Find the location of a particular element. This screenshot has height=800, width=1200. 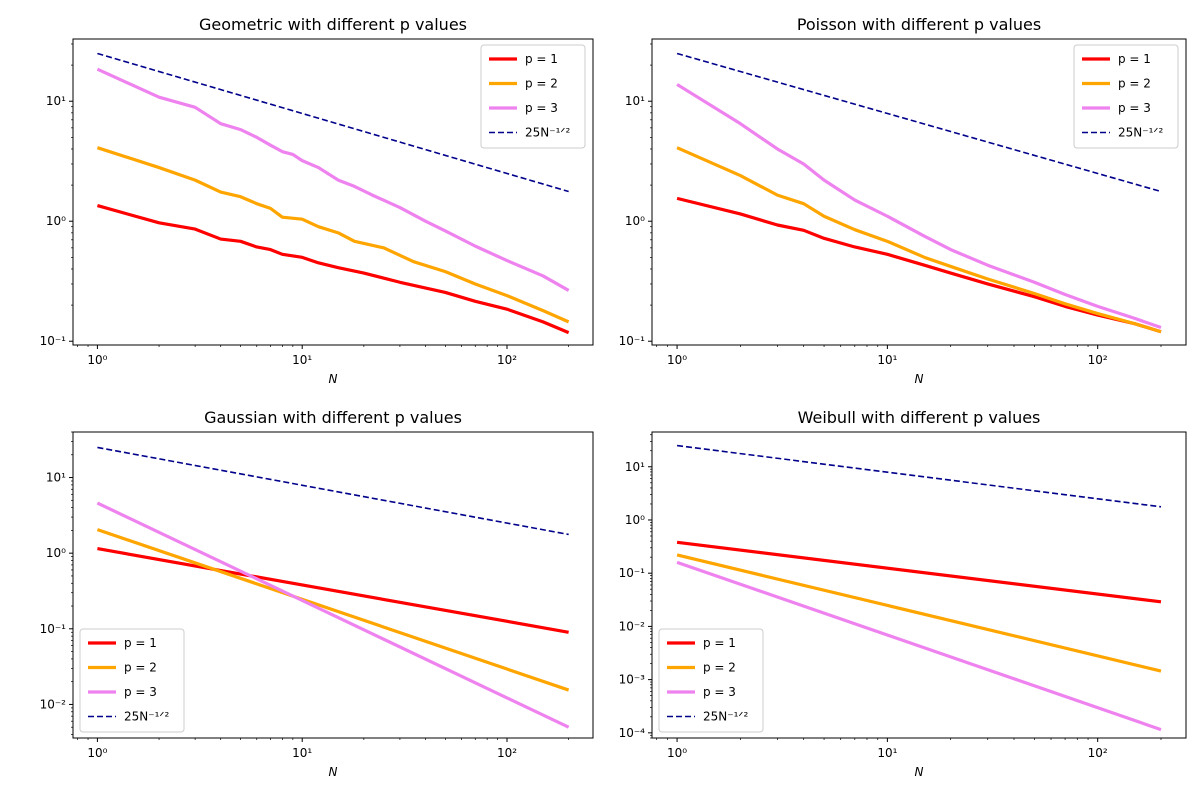

y-tick-label: 10⁻³ is located at coordinates (632, 680).